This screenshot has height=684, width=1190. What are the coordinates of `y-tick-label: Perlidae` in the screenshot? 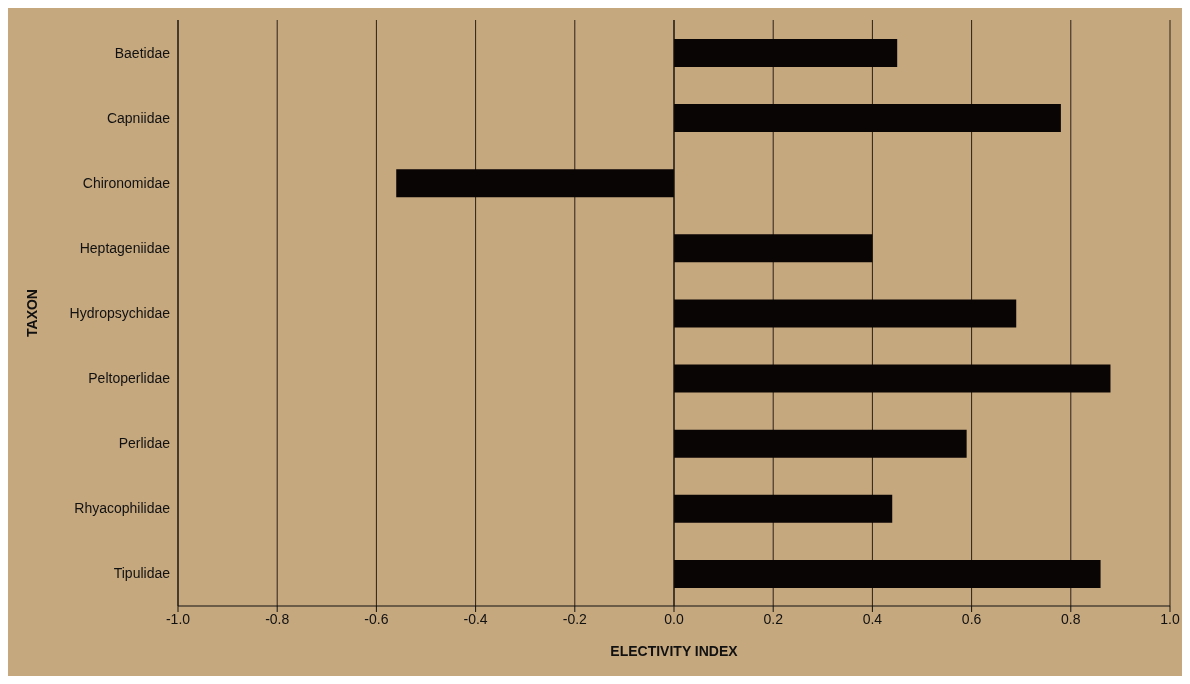 It's located at (144, 443).